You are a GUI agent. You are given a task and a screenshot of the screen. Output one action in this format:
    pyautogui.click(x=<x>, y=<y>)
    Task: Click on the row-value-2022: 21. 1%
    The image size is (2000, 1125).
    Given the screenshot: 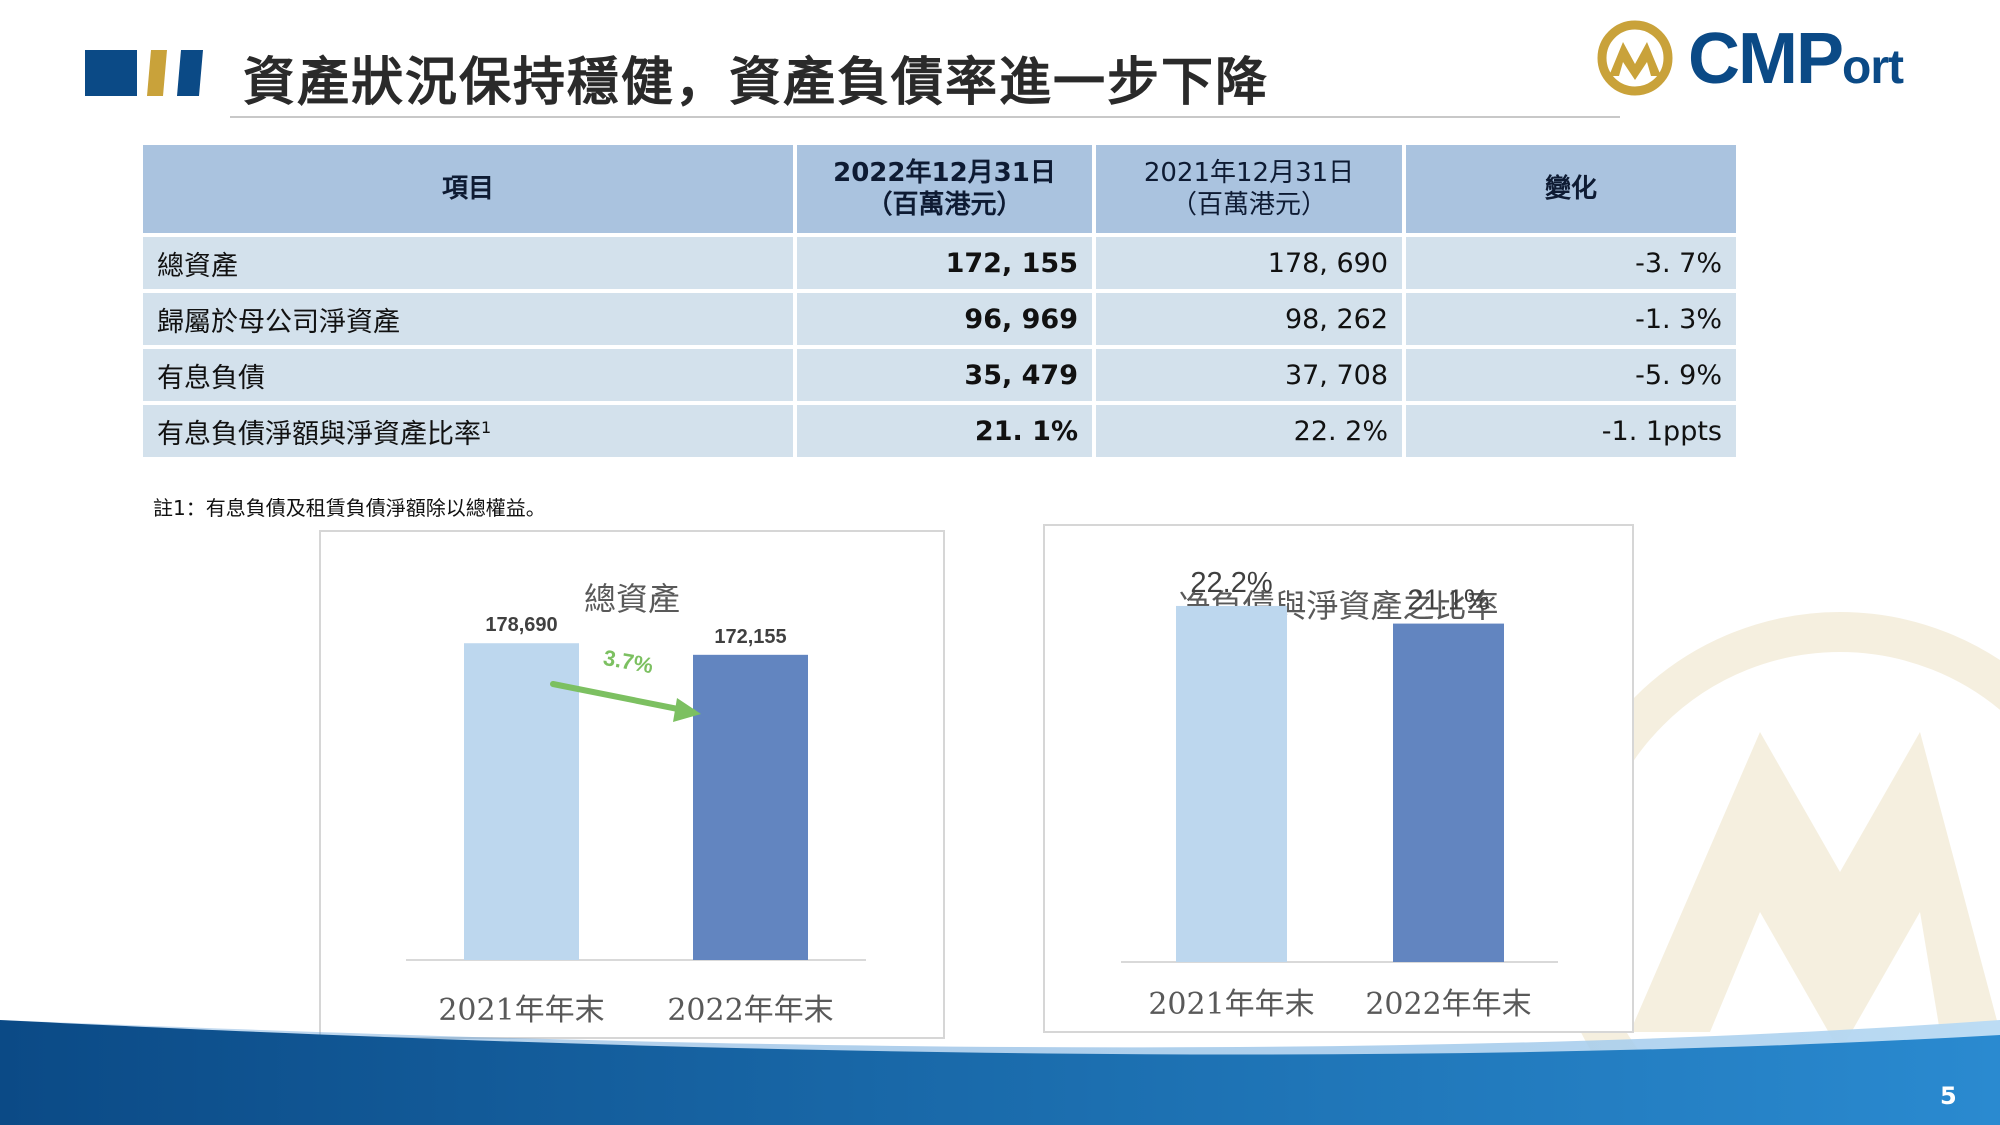 What is the action you would take?
    pyautogui.click(x=944, y=431)
    